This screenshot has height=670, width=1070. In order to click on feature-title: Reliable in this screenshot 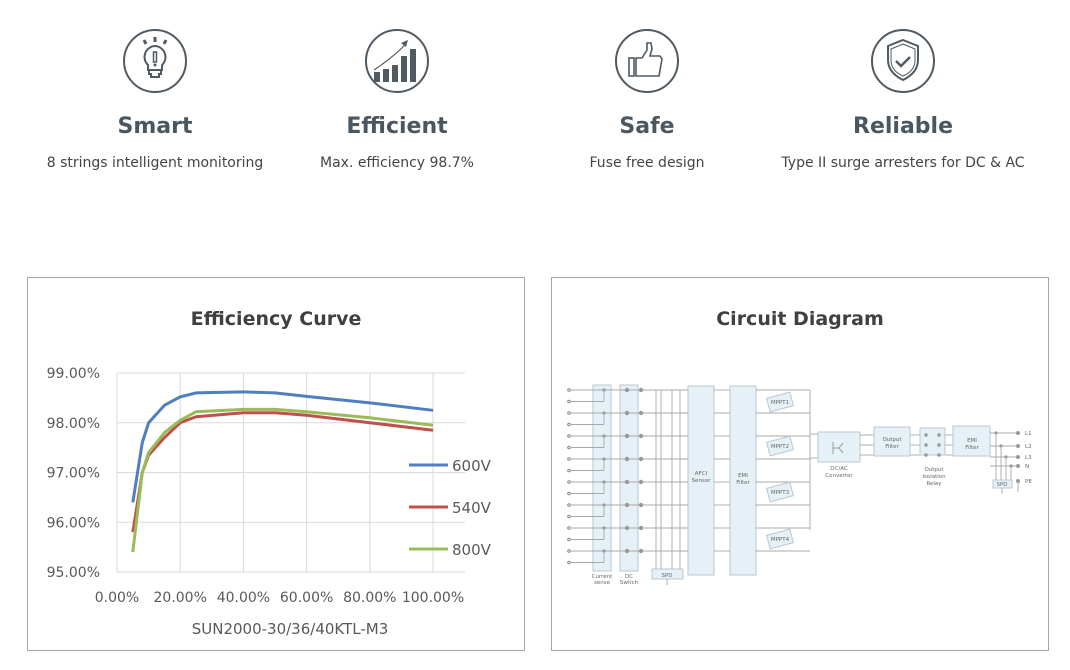, I will do `click(903, 126)`.